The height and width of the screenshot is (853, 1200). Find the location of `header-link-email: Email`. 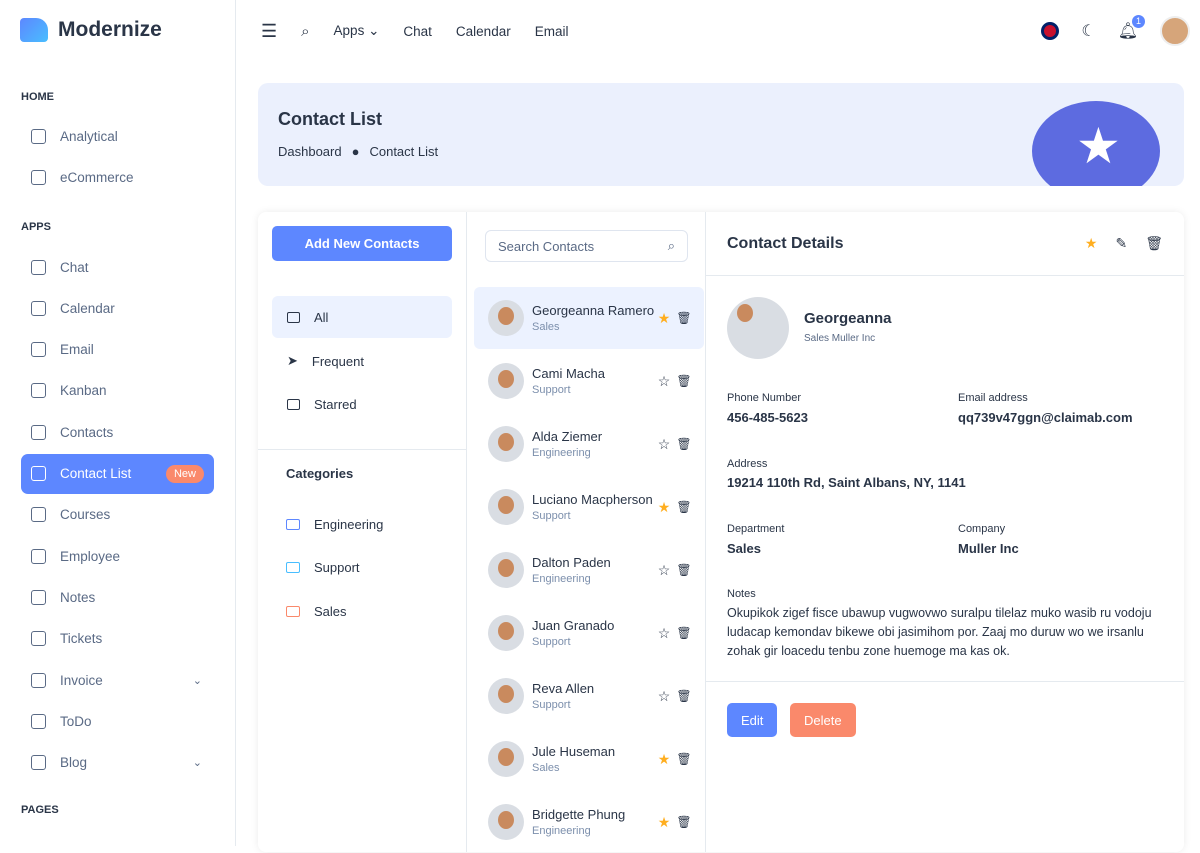

header-link-email: Email is located at coordinates (551, 31).